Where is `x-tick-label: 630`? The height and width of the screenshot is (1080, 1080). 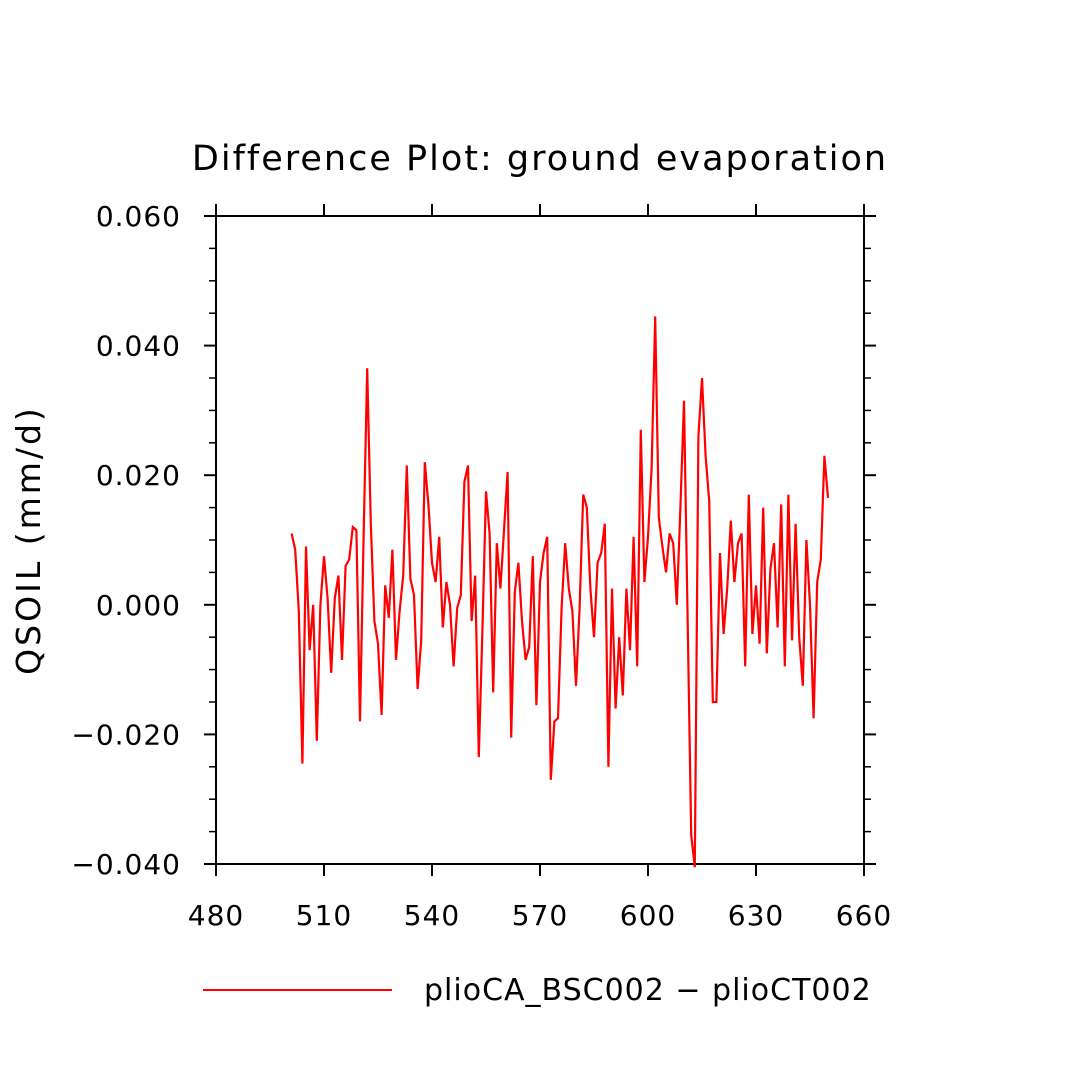
x-tick-label: 630 is located at coordinates (756, 915).